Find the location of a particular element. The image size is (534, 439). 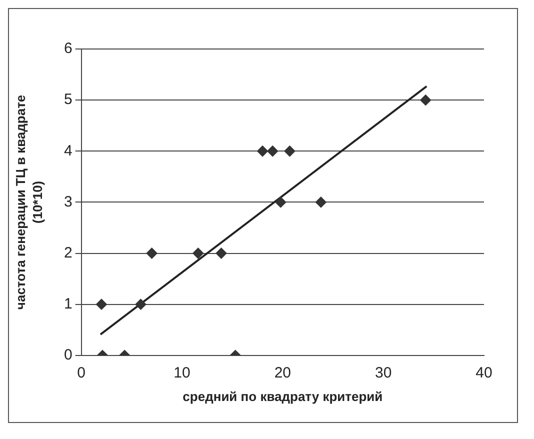

y-tick-label: 1 is located at coordinates (68, 303).